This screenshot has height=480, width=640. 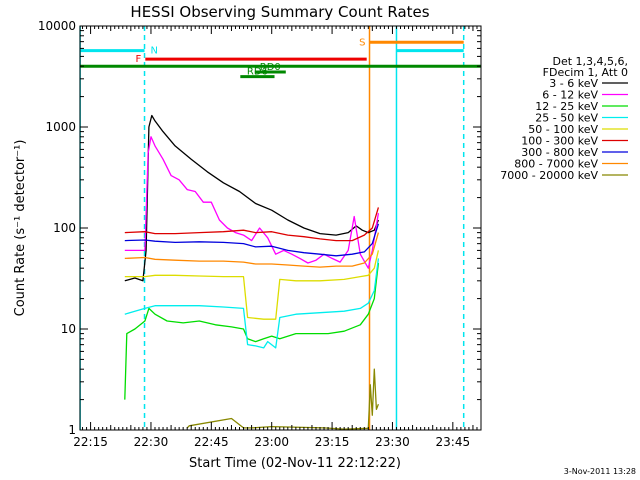 What do you see at coordinates (556, 164) in the screenshot?
I see `legend-entry-label: 800 - 7000 keV` at bounding box center [556, 164].